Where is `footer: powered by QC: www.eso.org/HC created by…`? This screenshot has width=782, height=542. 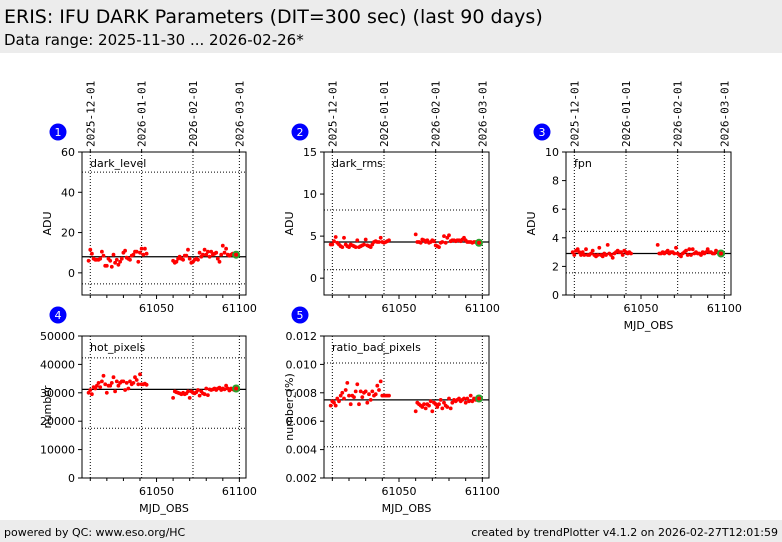
footer: powered by QC: www.eso.org/HC created by… is located at coordinates (391, 531).